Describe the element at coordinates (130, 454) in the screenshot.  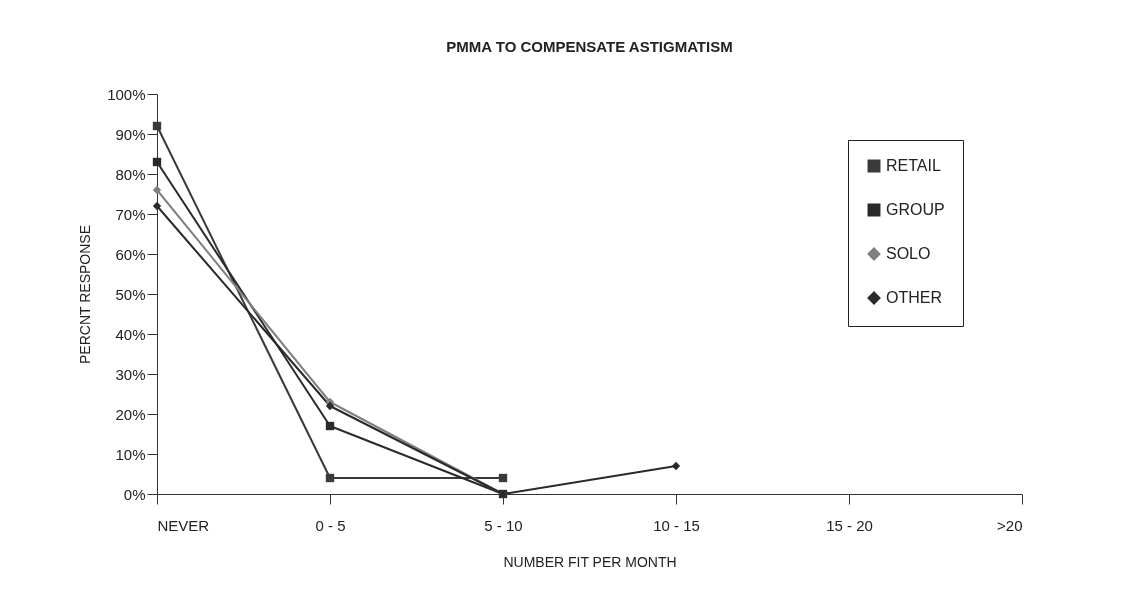
I see `y-tick-label: 10%` at that location.